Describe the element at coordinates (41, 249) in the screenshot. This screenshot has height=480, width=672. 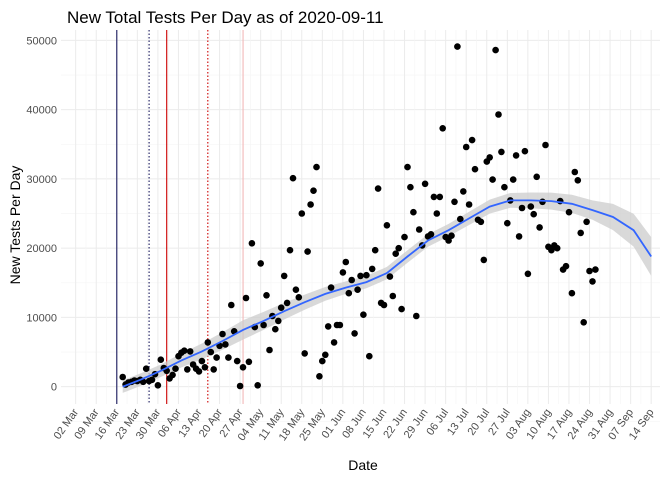
I see `y-tick-label: 20000` at that location.